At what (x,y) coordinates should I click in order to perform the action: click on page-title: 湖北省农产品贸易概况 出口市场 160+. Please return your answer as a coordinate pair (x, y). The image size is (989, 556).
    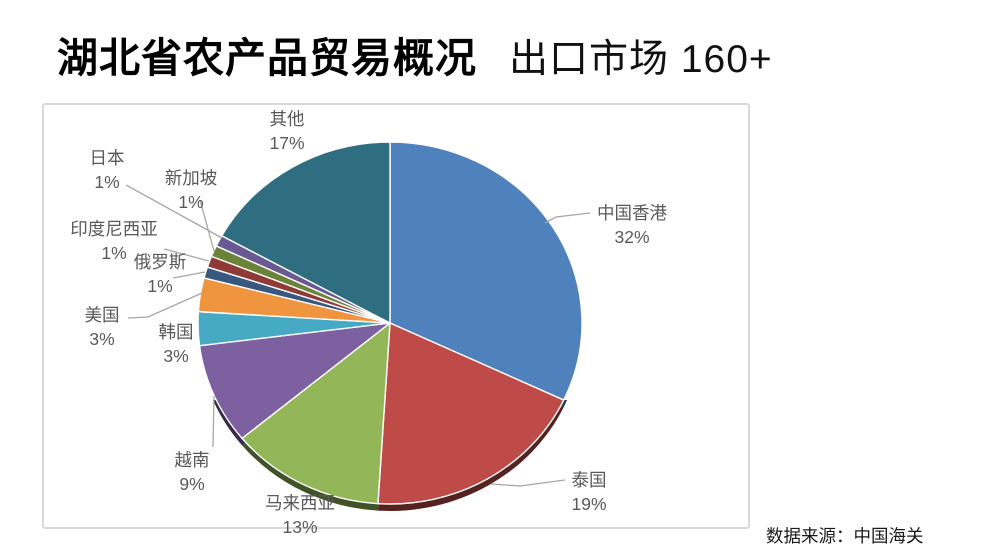
    Looking at the image, I should click on (415, 54).